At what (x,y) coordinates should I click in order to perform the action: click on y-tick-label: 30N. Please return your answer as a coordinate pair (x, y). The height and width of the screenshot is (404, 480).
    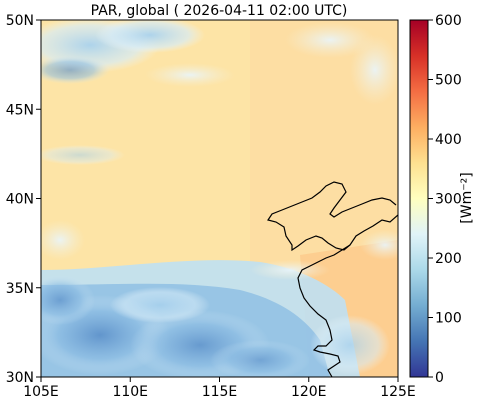
    Looking at the image, I should click on (20, 378).